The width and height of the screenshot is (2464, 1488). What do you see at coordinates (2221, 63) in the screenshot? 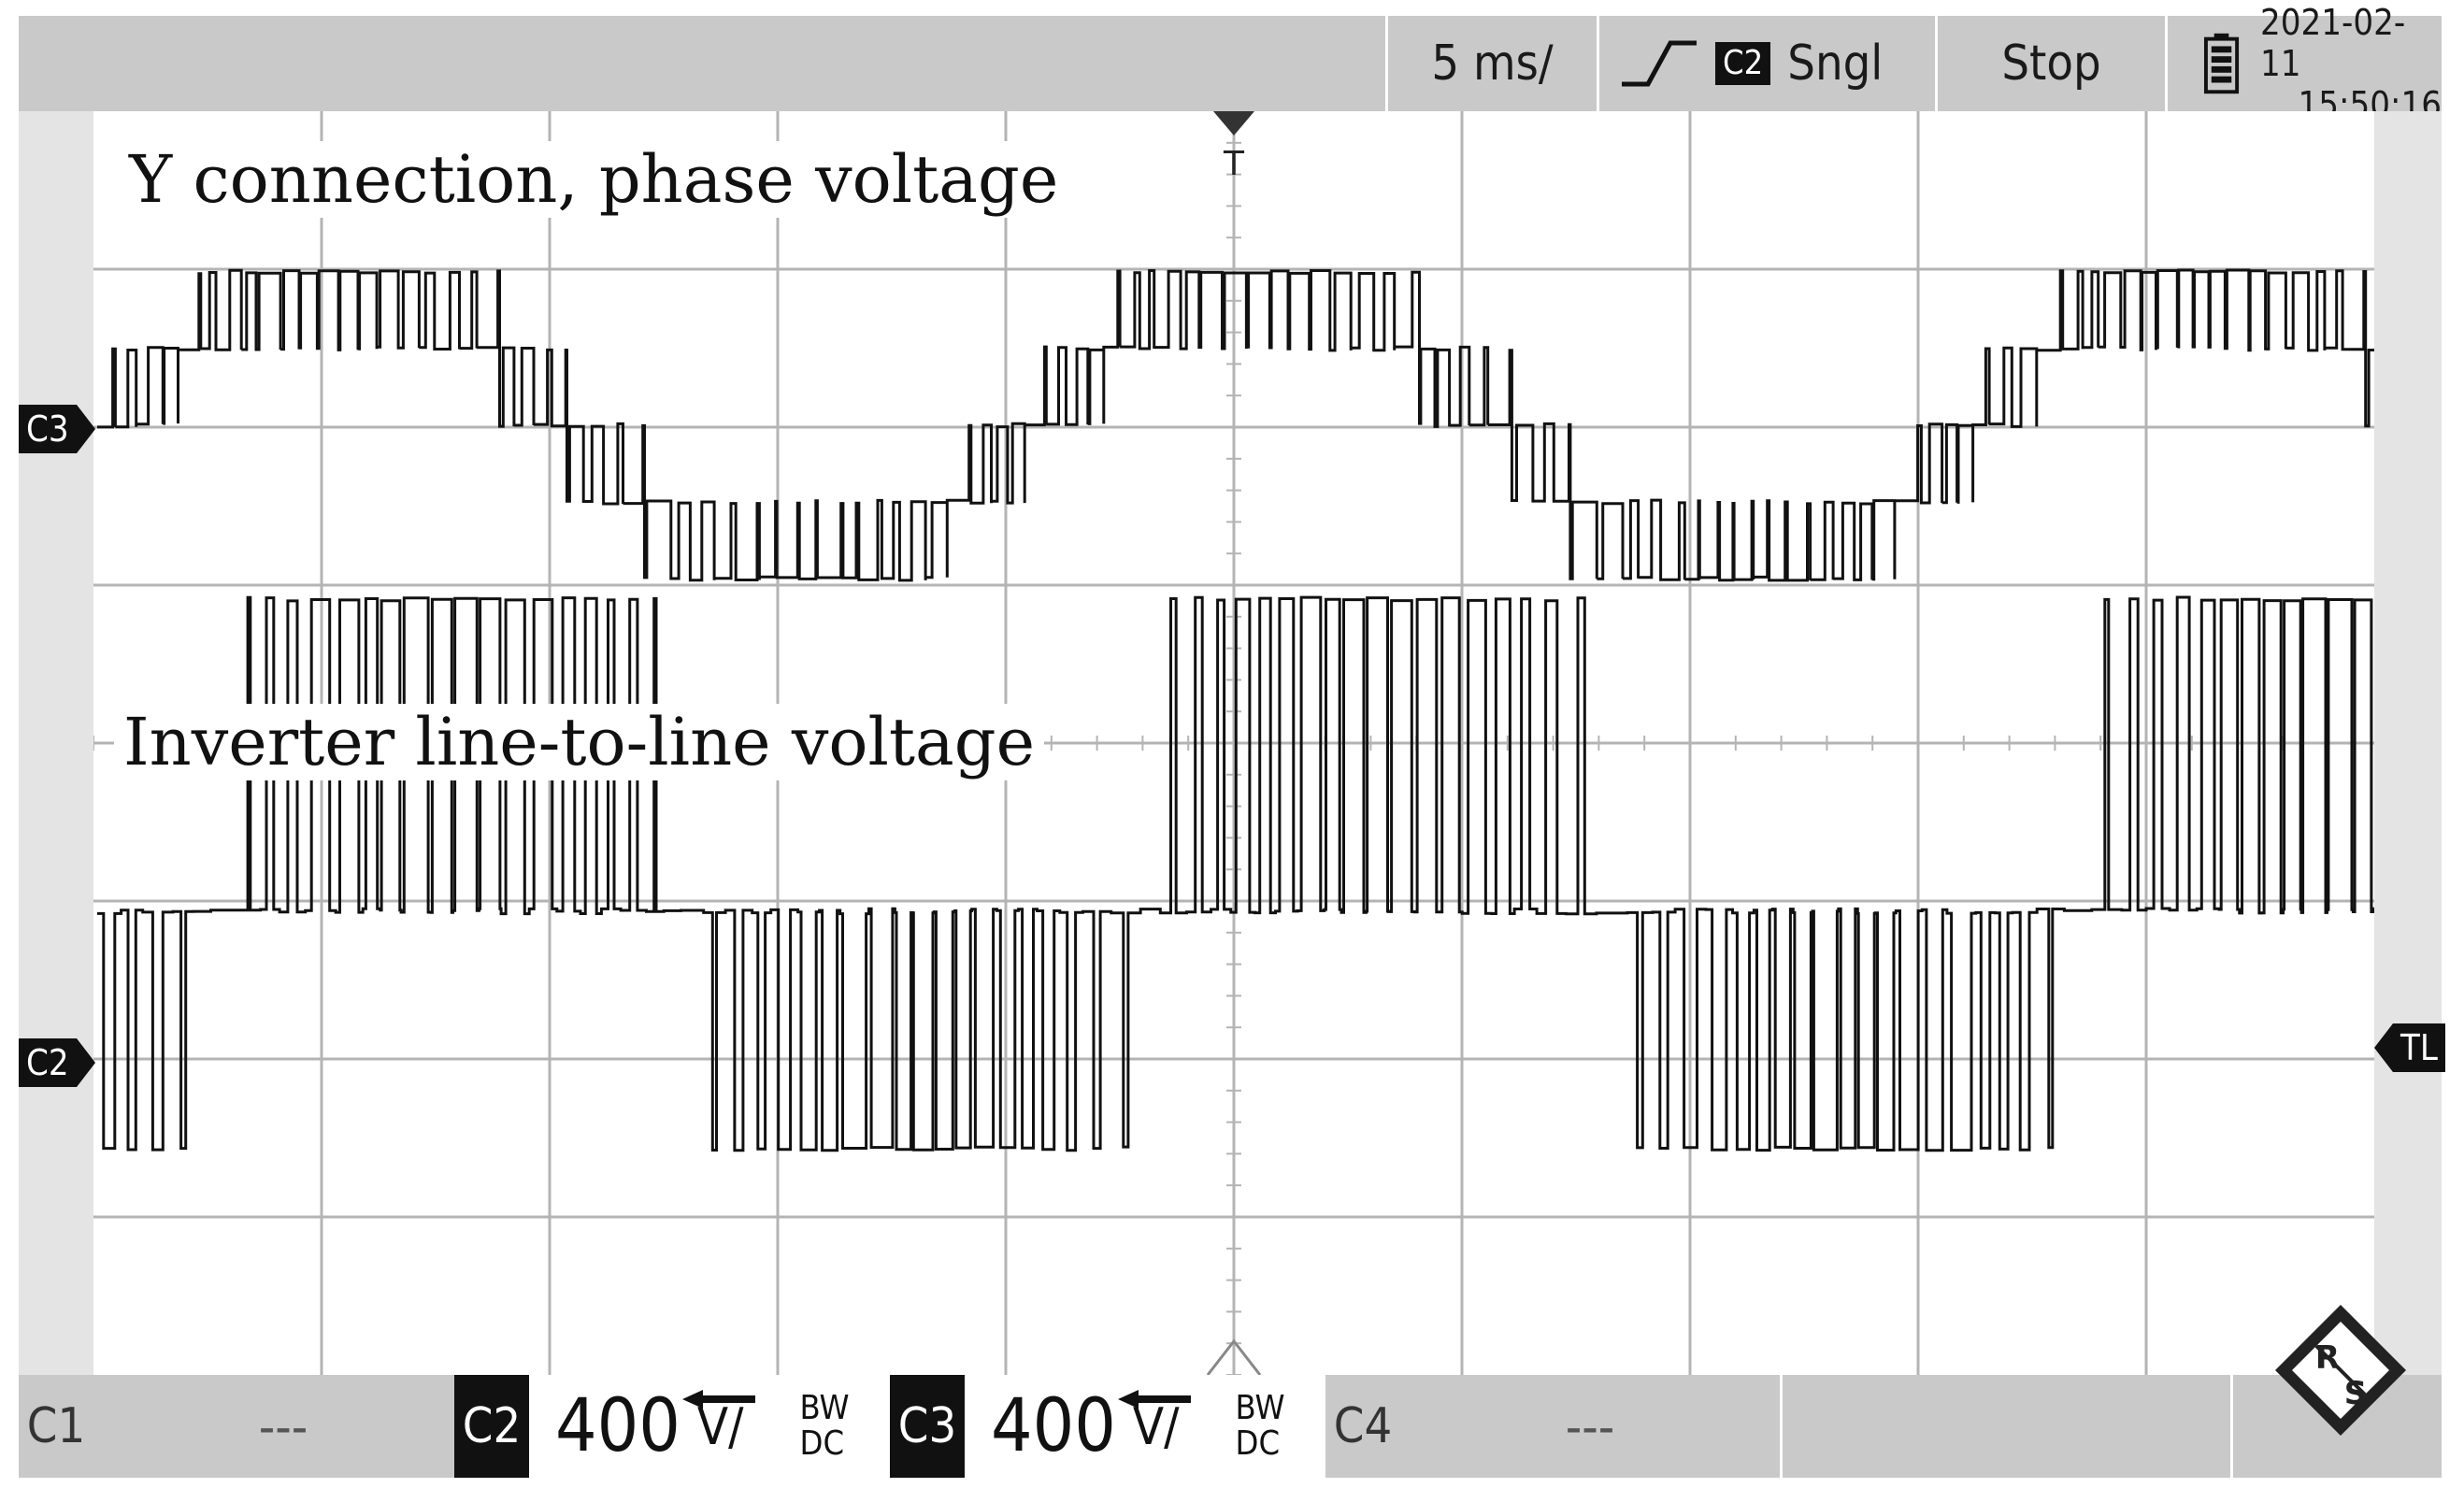
I see `battery-icon` at bounding box center [2221, 63].